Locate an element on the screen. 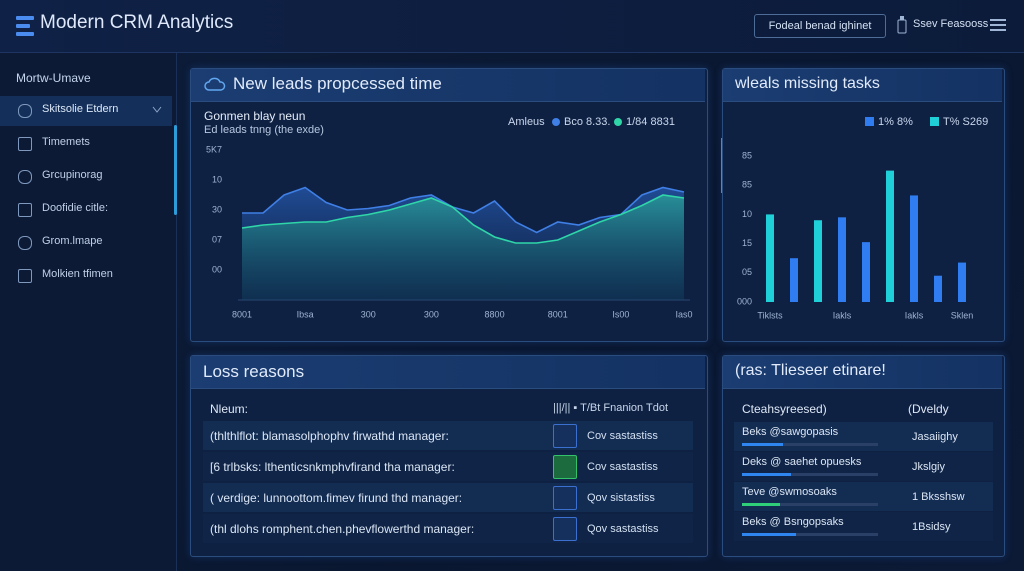  row-name: Teve @swmosoaks is located at coordinates (789, 492).